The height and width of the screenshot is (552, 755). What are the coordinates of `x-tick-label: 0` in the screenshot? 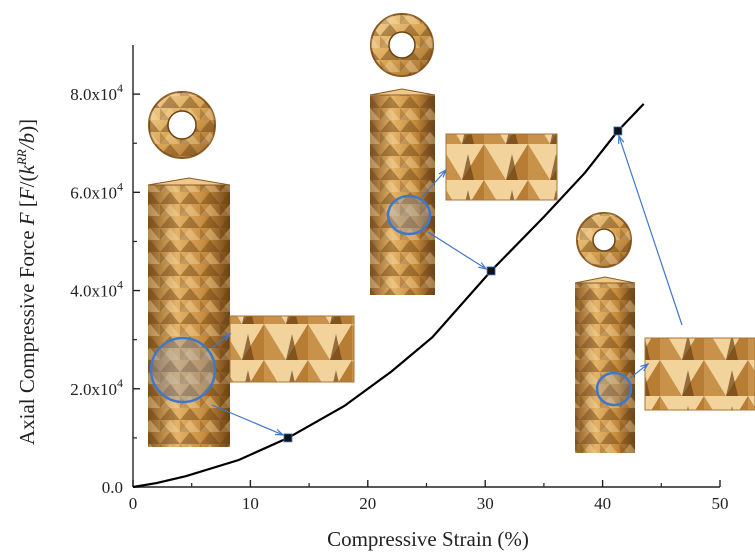 It's located at (133, 503).